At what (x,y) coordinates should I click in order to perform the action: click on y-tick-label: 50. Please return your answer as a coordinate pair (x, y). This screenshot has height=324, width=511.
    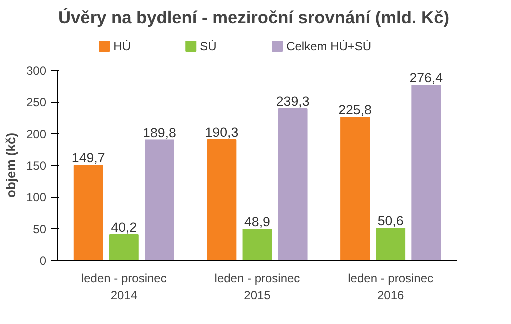
    Looking at the image, I should click on (40, 229).